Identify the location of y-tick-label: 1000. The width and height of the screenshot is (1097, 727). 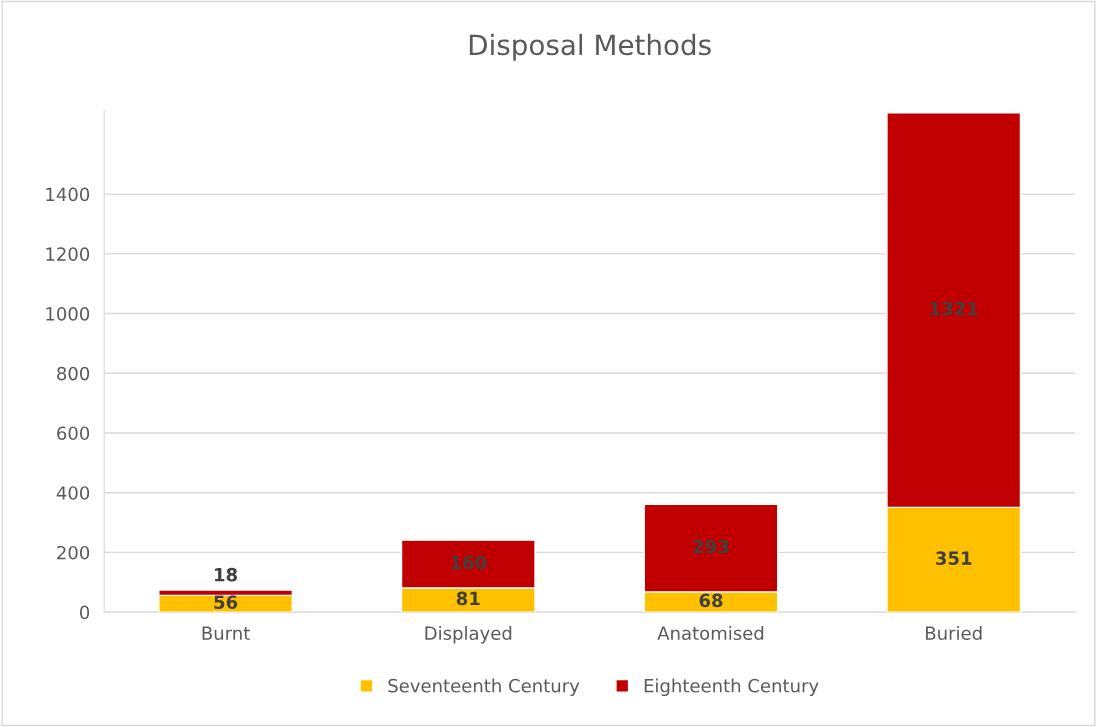
(68, 314).